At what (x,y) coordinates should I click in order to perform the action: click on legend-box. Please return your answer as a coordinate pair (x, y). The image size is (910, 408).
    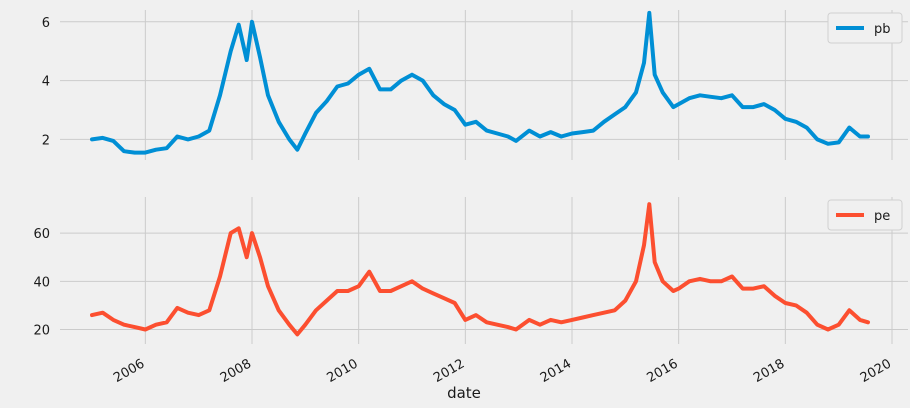
    Looking at the image, I should click on (865, 215).